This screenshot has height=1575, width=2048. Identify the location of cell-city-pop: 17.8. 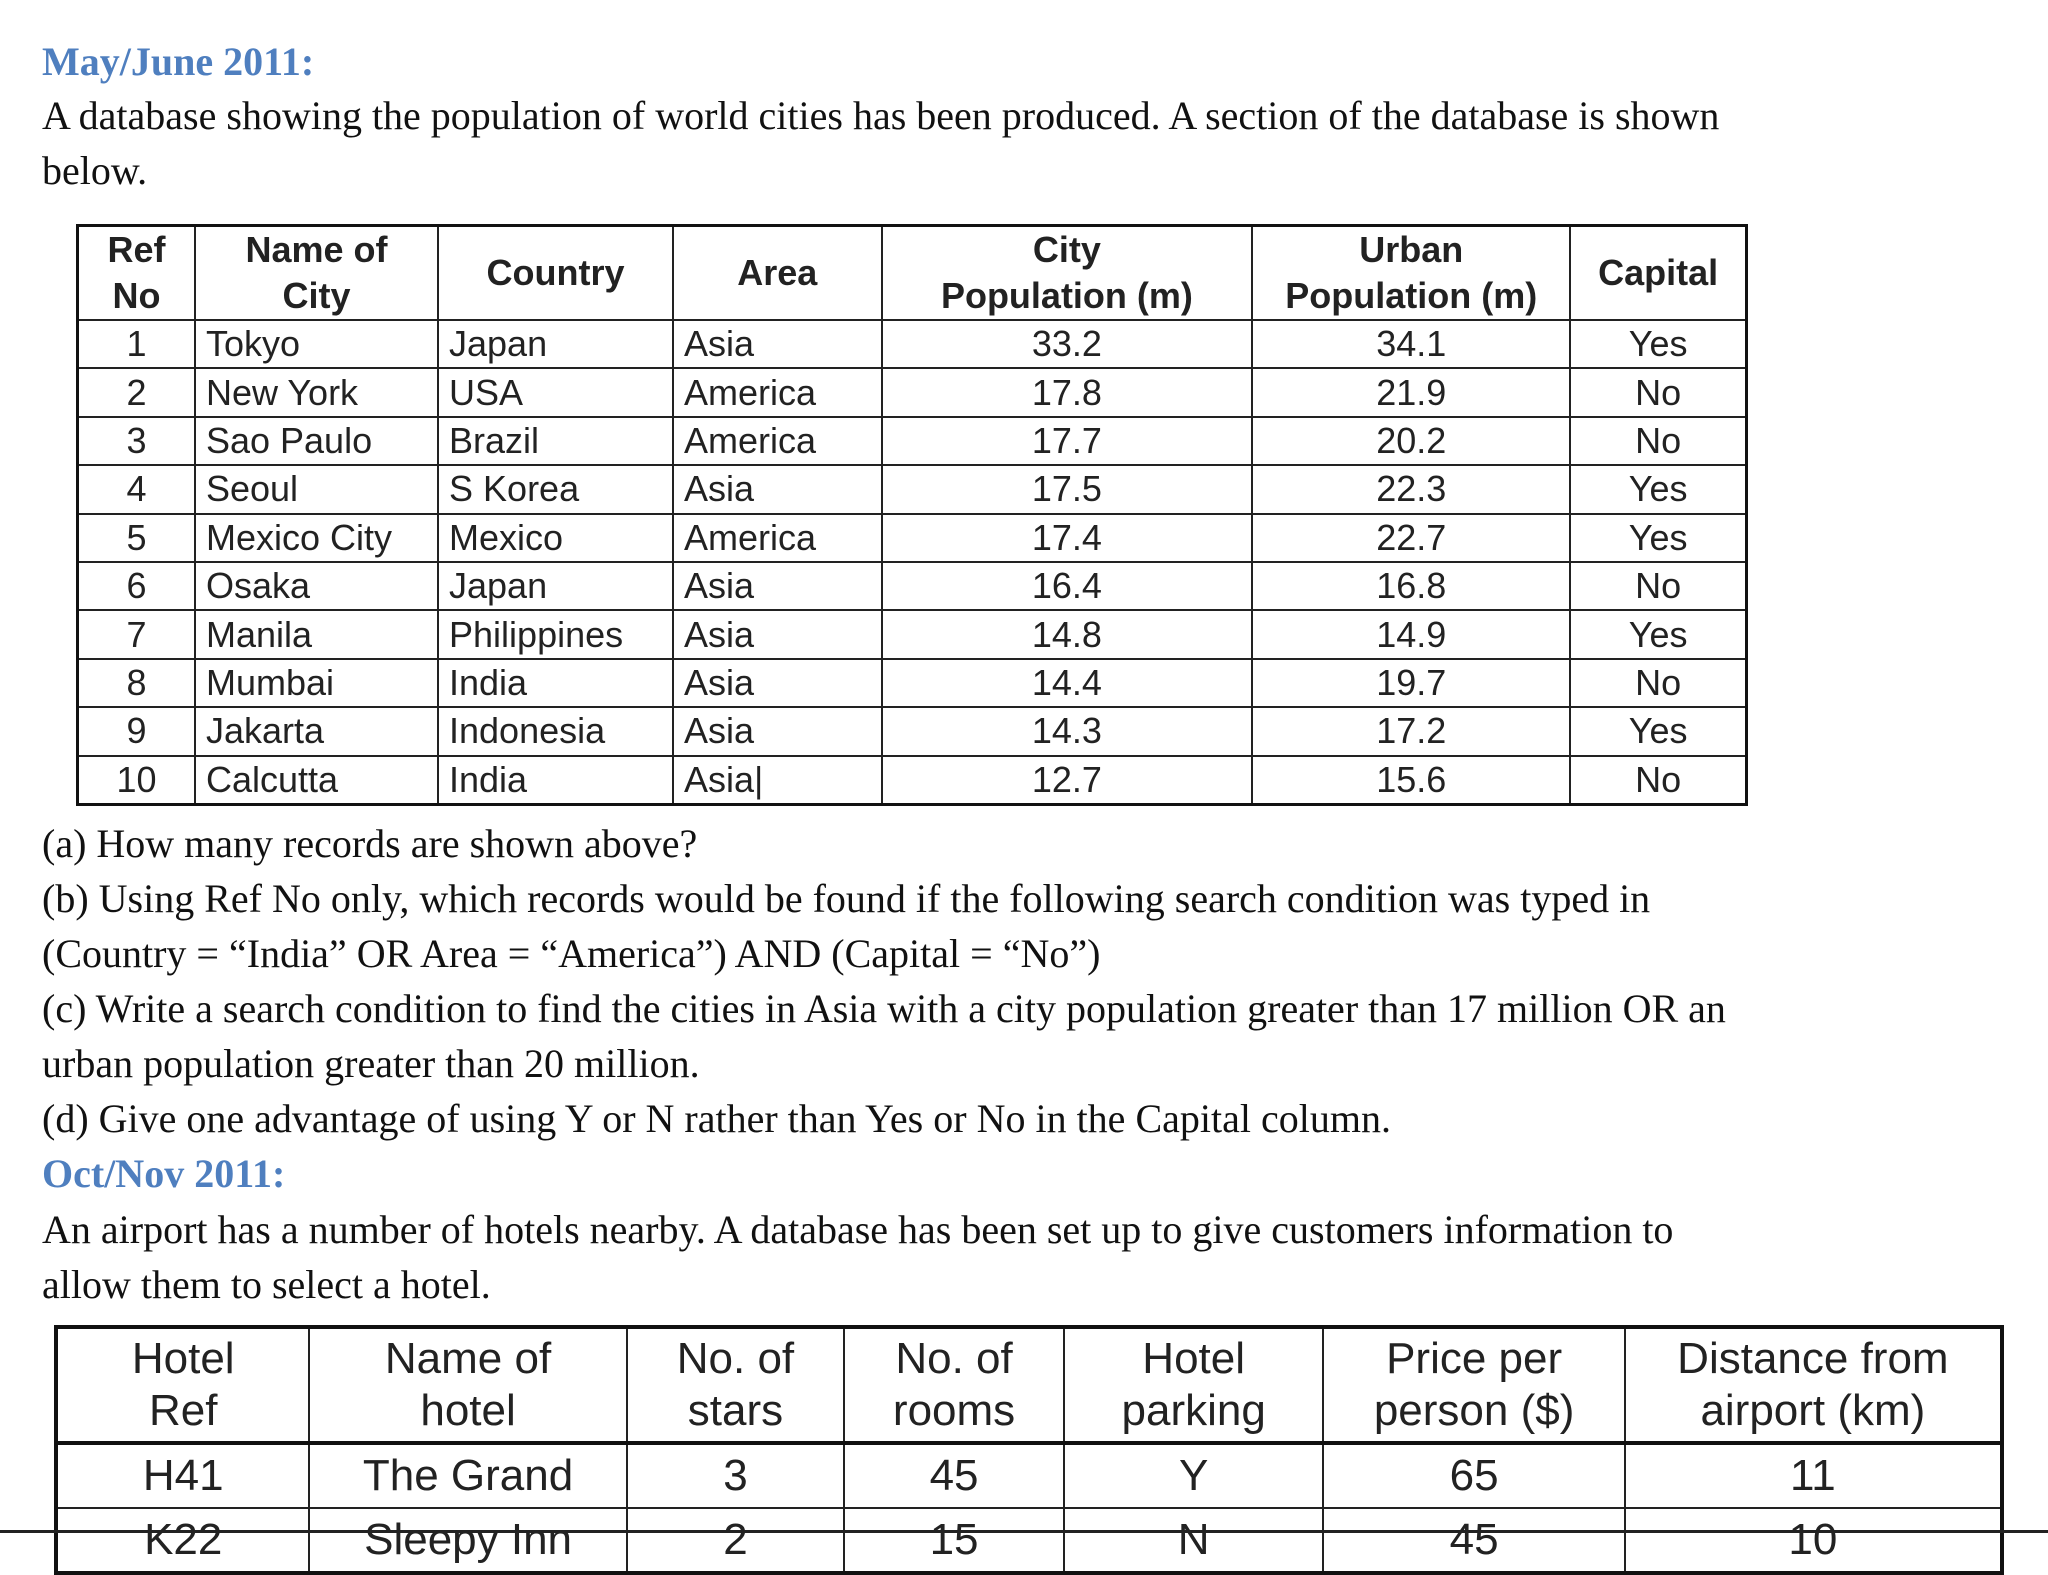
(1067, 392).